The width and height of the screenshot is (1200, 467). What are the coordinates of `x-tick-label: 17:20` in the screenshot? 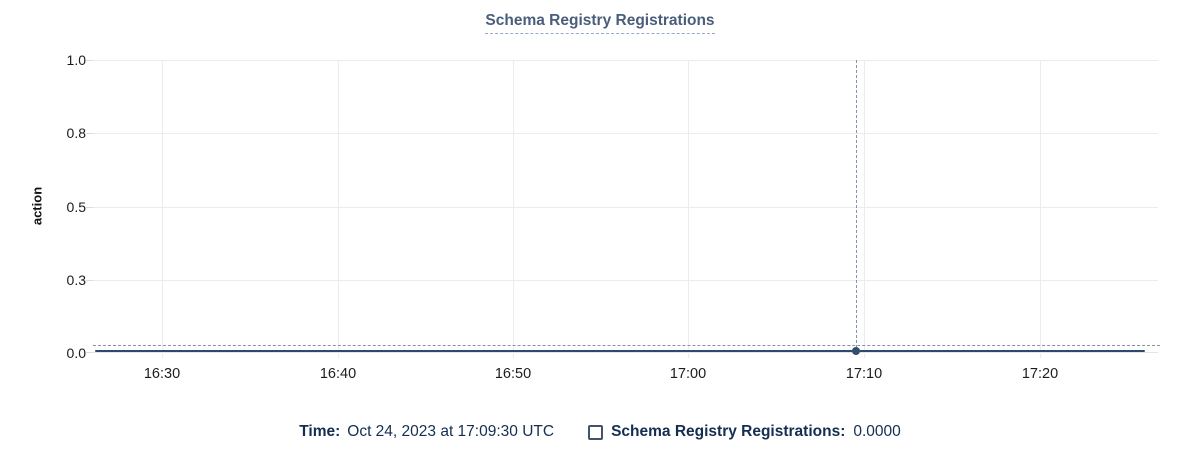 It's located at (1040, 374).